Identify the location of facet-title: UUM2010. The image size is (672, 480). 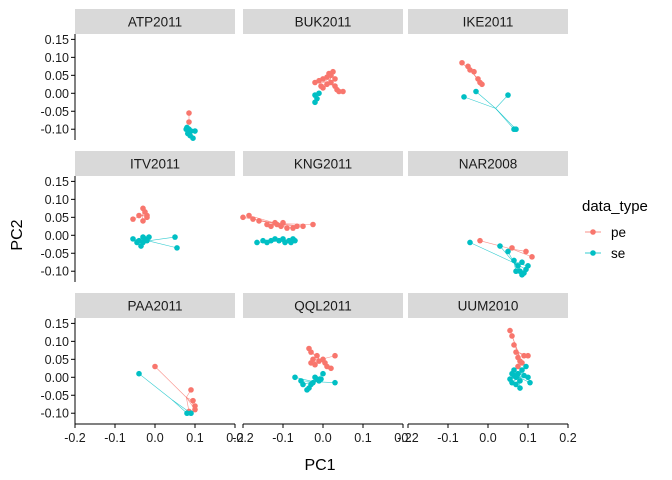
(488, 306).